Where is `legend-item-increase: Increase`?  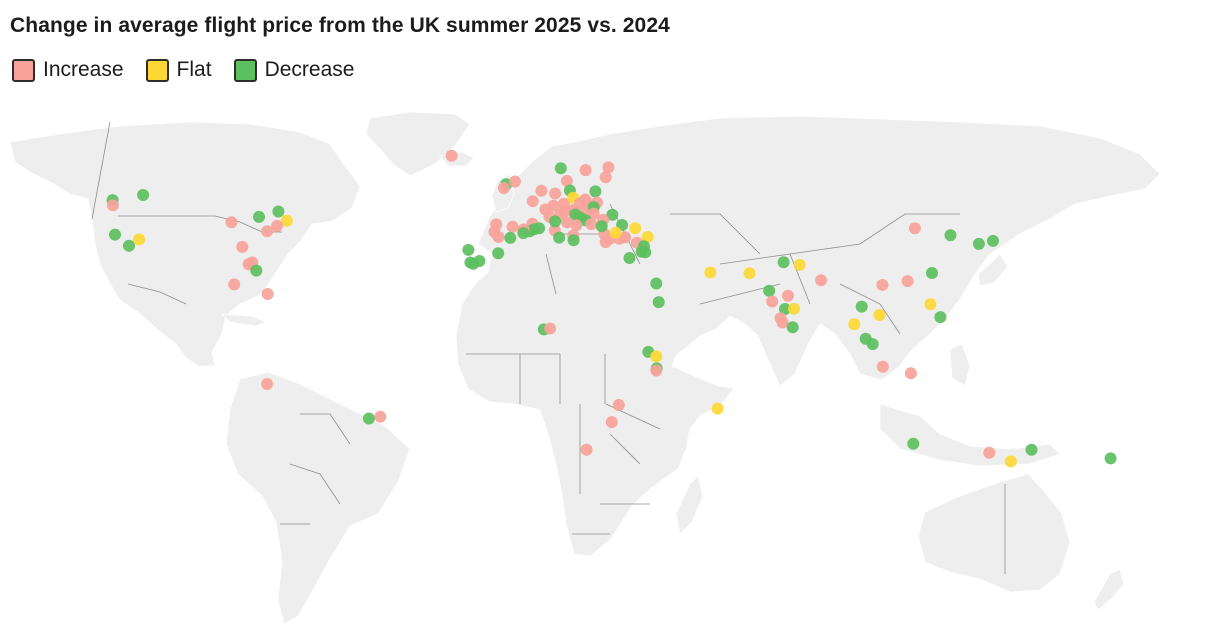
legend-item-increase: Increase is located at coordinates (68, 70).